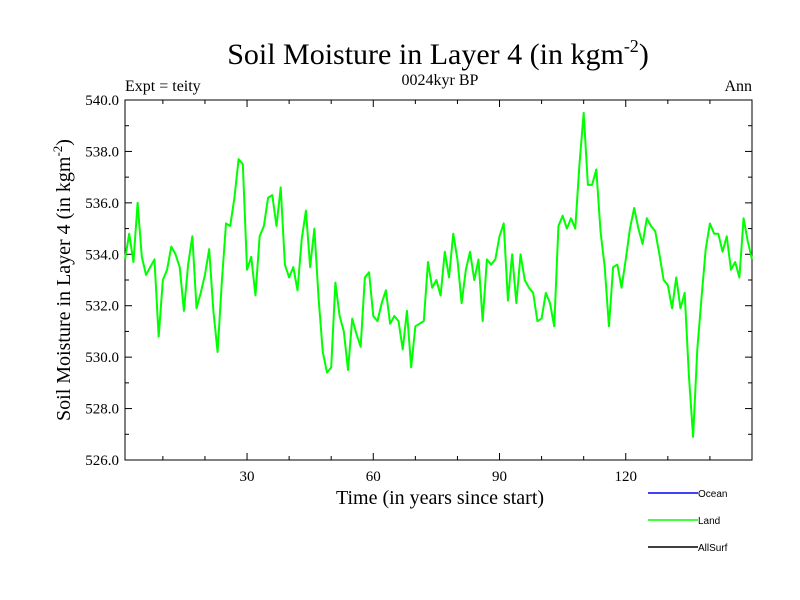  I want to click on x-tick-label: 30, so click(247, 477).